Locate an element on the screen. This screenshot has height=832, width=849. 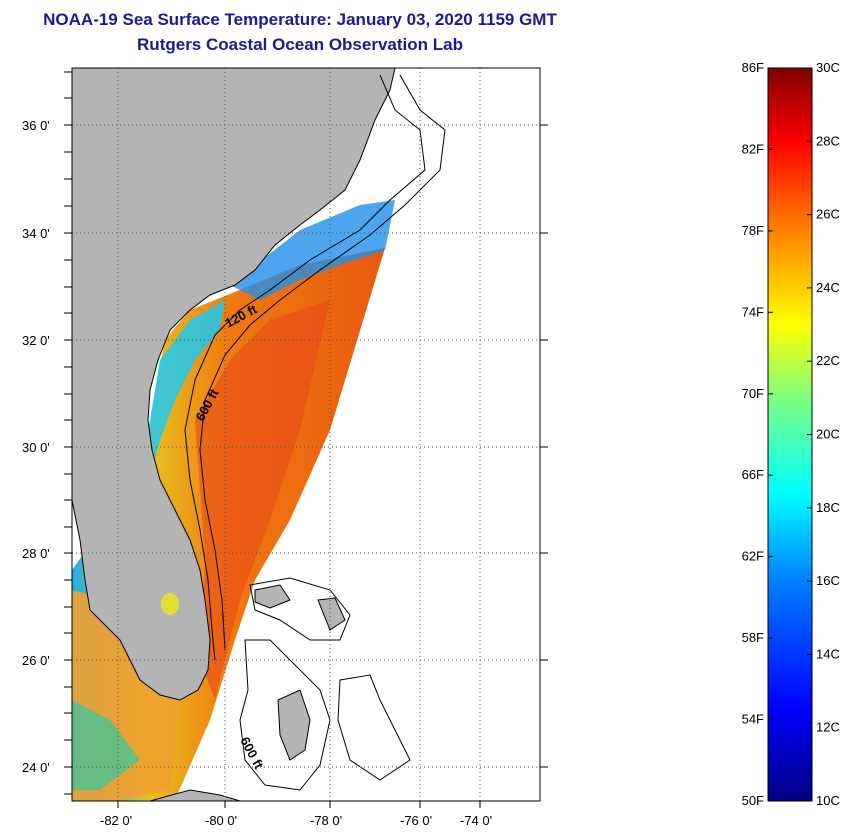
colorbar-c-label: 10C is located at coordinates (828, 800).